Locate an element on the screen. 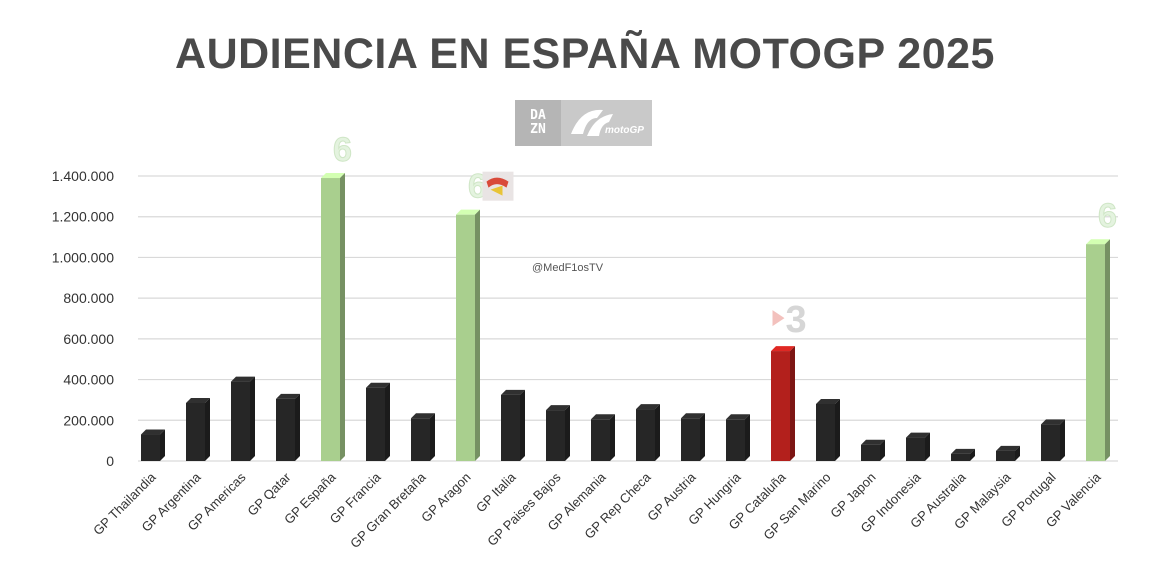  y-tick-label: 1.200.000 is located at coordinates (83, 217).